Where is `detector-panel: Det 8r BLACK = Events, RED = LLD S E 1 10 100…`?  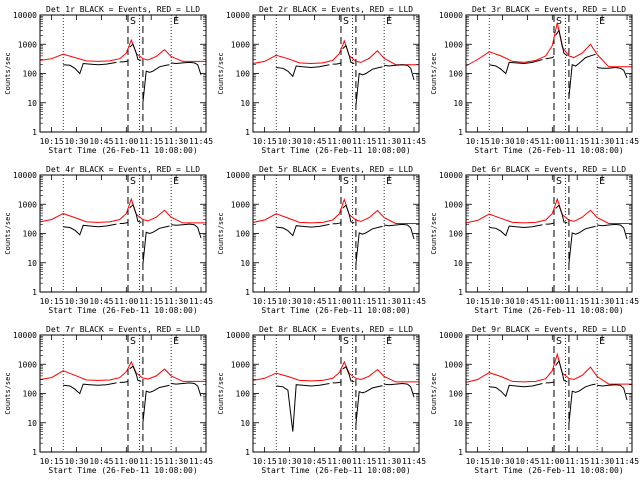 detector-panel: Det 8r BLACK = Events, RED = LLD S E 1 10 100… is located at coordinates (321, 400).